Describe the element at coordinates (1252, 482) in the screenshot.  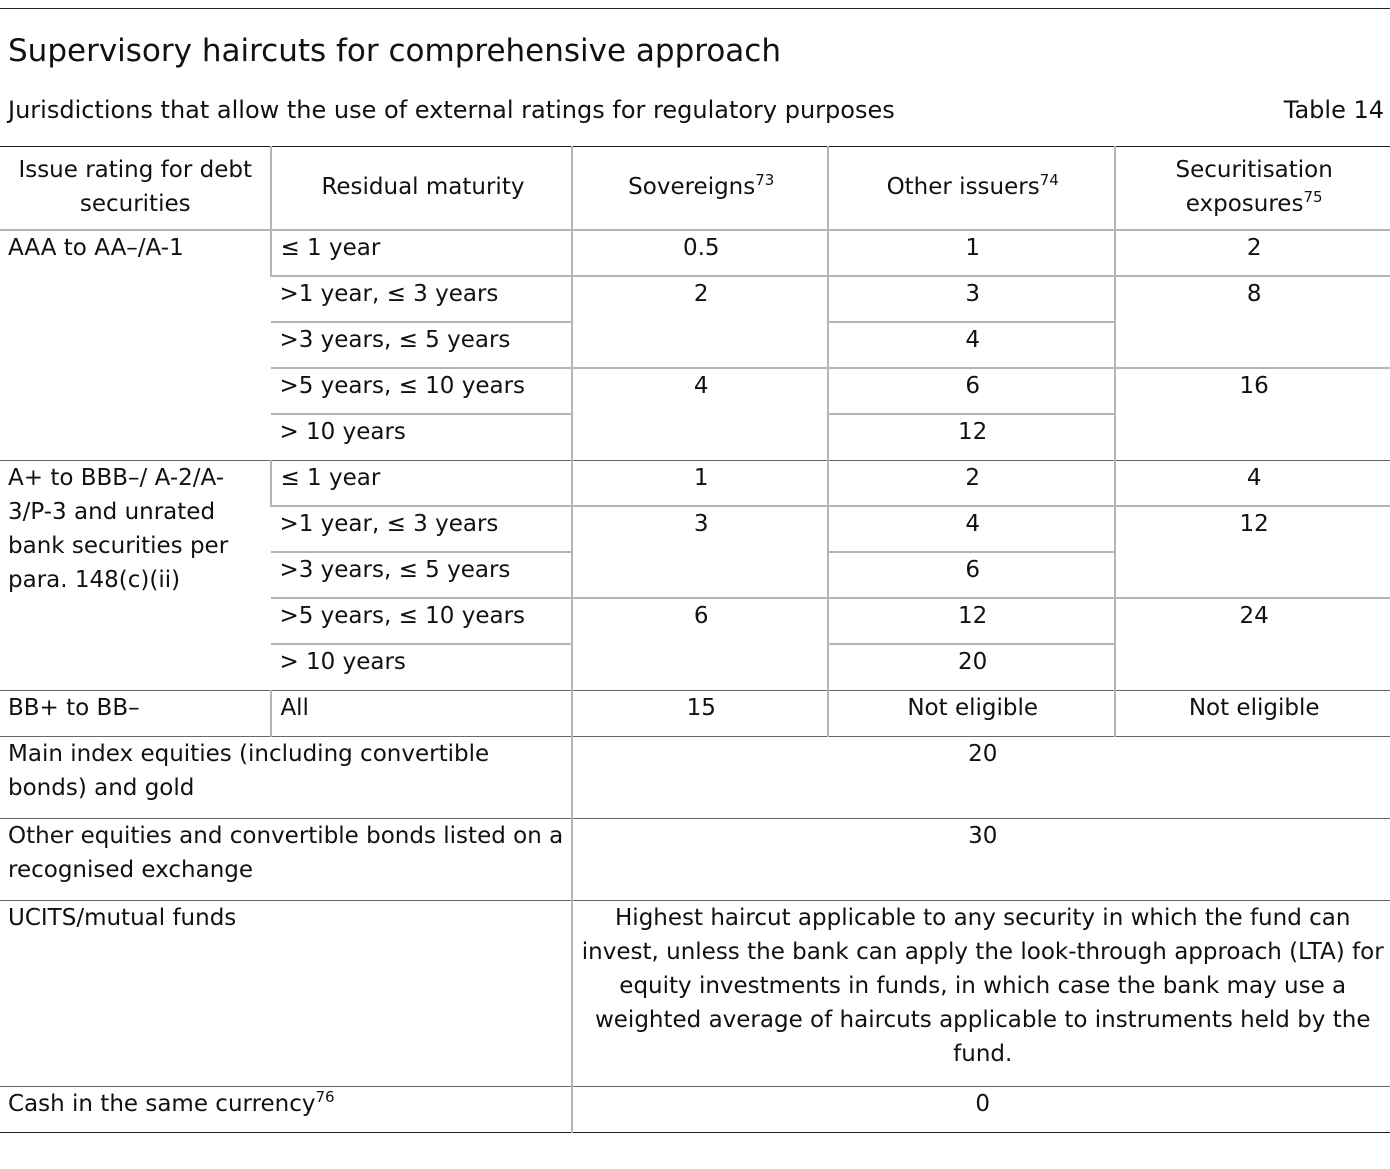
I see `securitisation-cell: 4` at that location.